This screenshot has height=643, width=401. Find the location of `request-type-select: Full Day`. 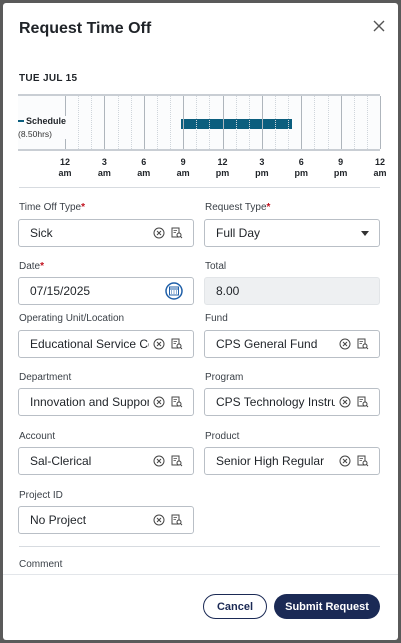

request-type-select: Full Day is located at coordinates (292, 233).